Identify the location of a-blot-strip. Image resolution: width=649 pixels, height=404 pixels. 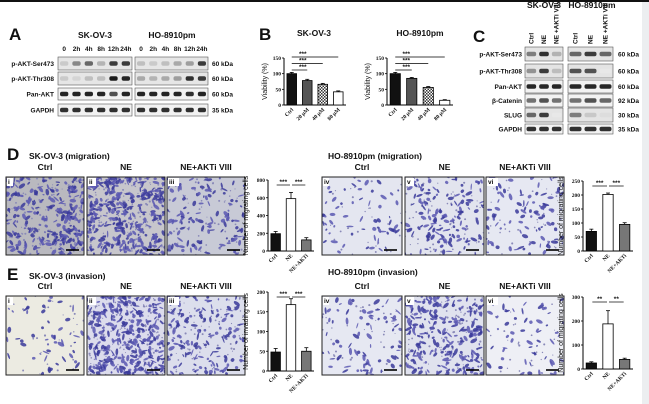
(171, 63).